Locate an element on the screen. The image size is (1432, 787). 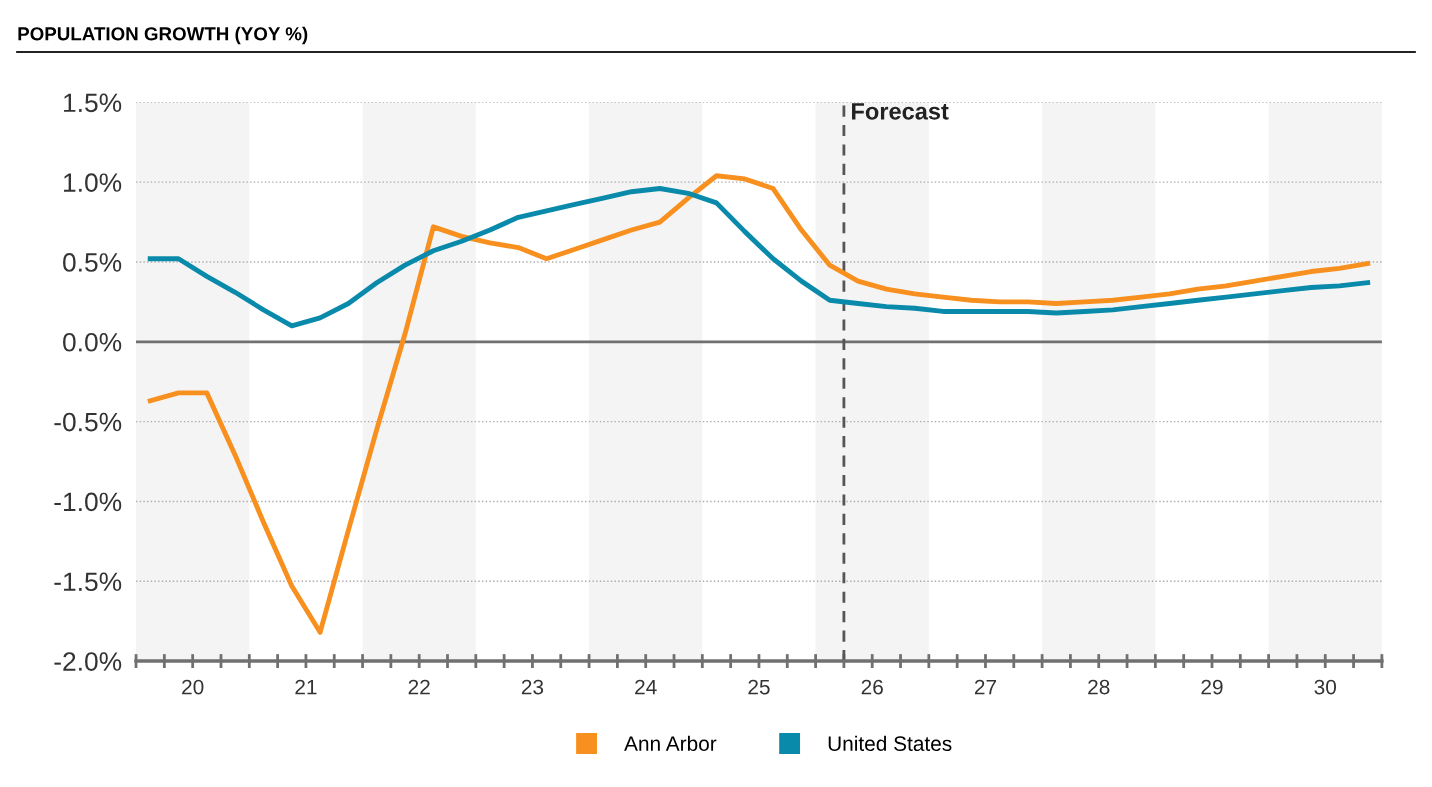
y-tick-label: -1.5% is located at coordinates (88, 582).